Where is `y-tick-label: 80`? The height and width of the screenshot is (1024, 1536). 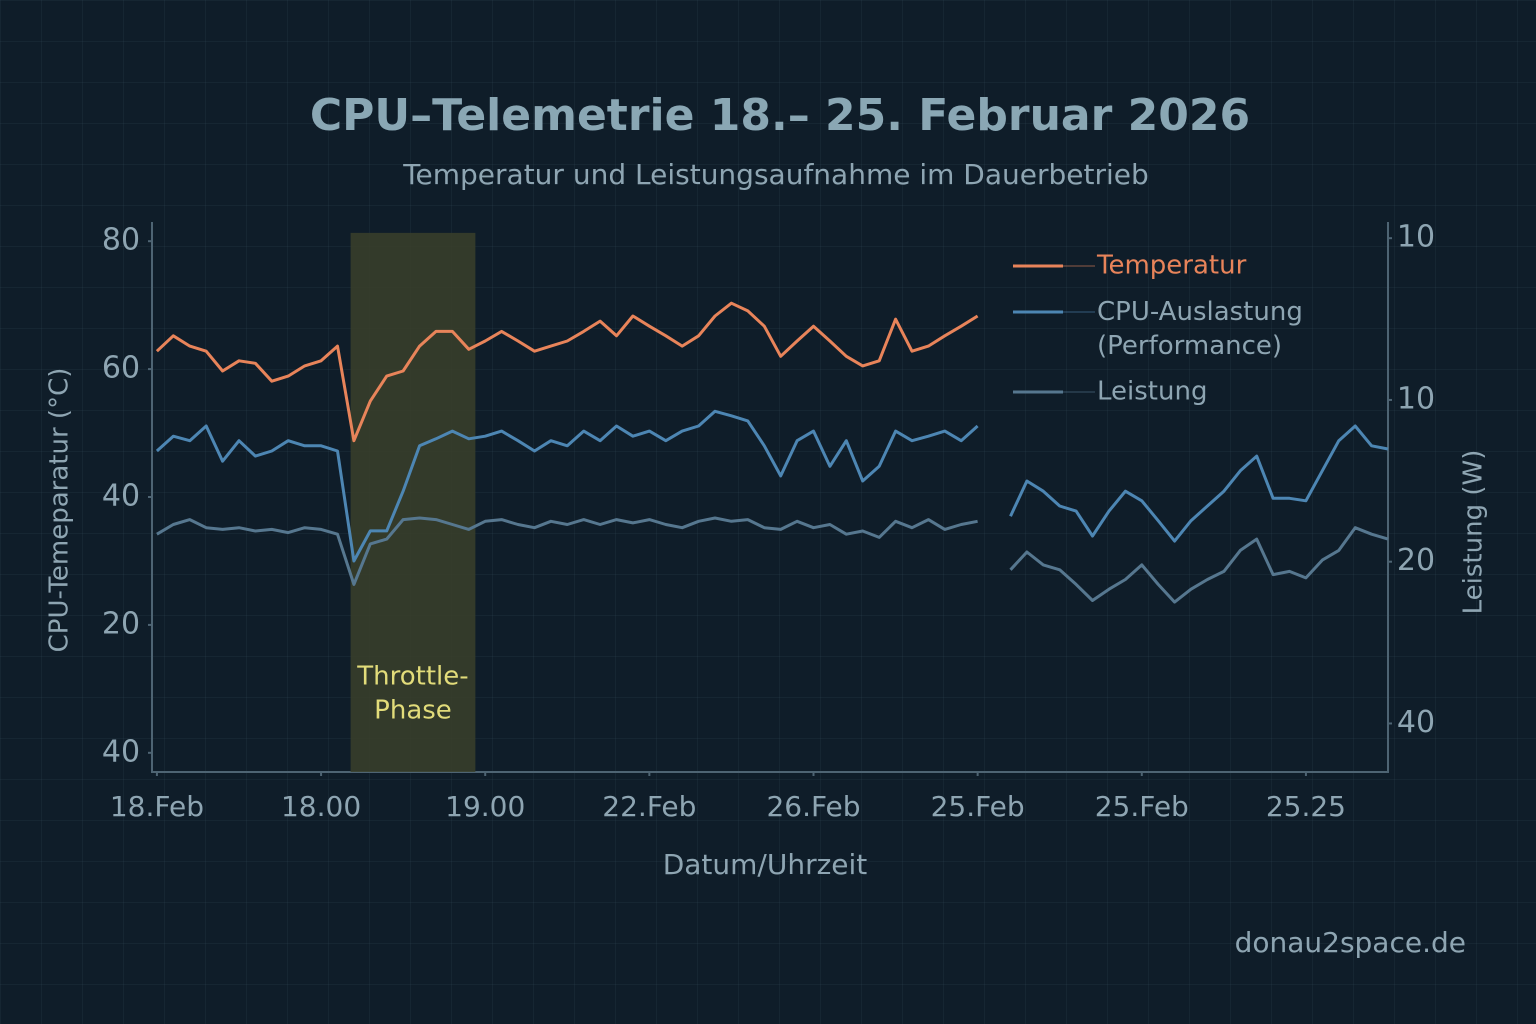 y-tick-label: 80 is located at coordinates (121, 240).